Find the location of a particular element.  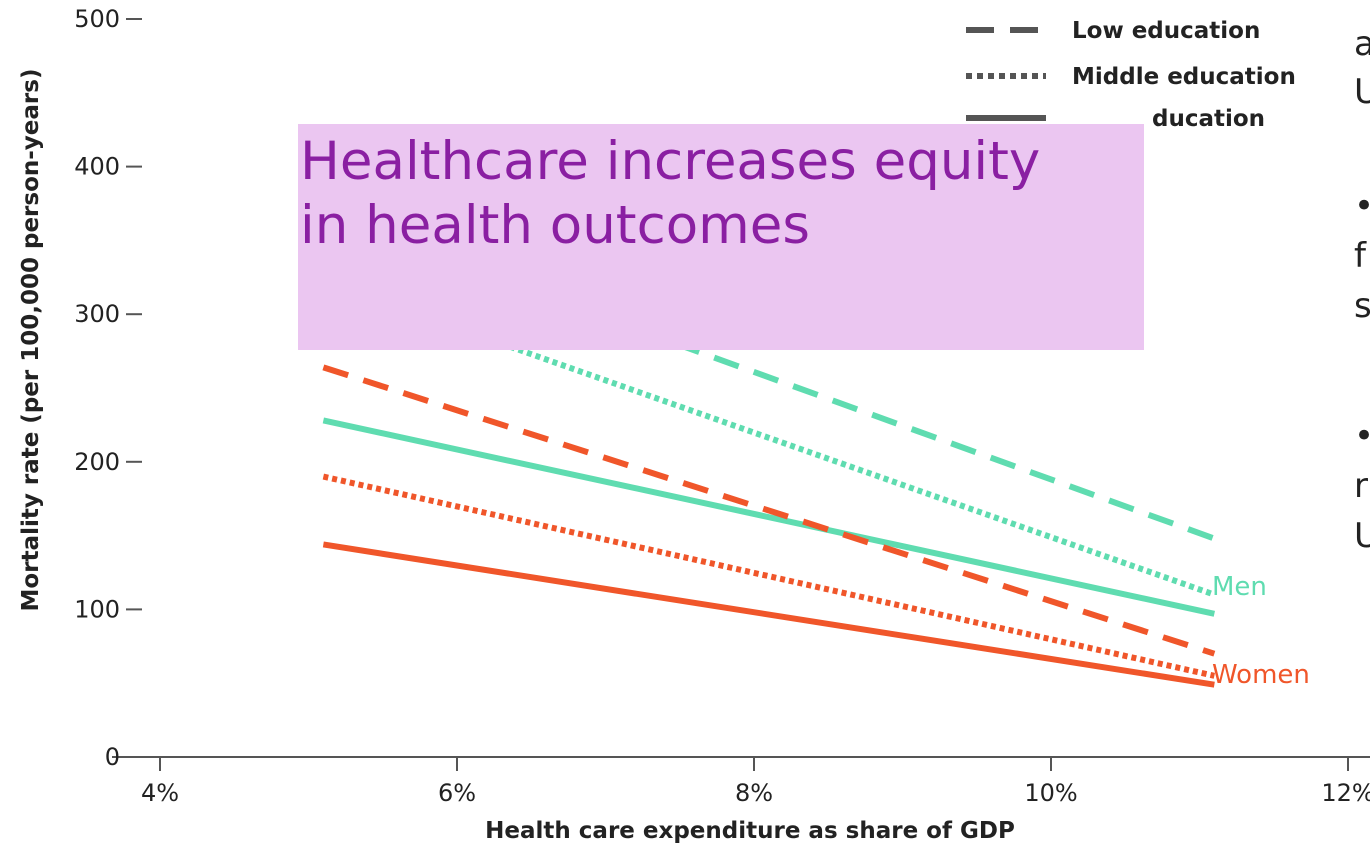

side-text-fragment: a is located at coordinates (1362, 44).